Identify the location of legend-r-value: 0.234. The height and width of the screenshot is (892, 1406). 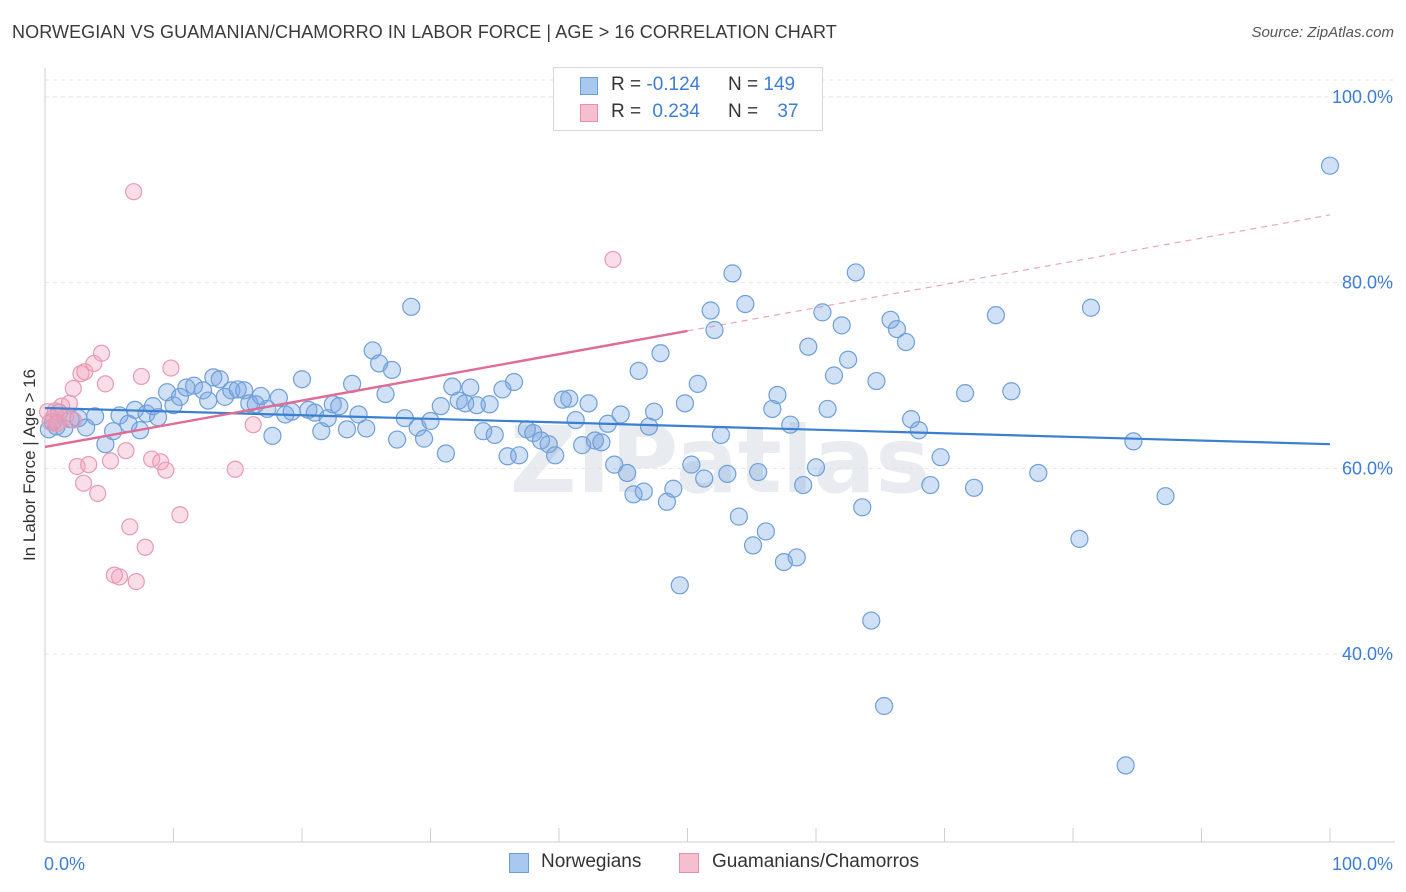
(676, 111).